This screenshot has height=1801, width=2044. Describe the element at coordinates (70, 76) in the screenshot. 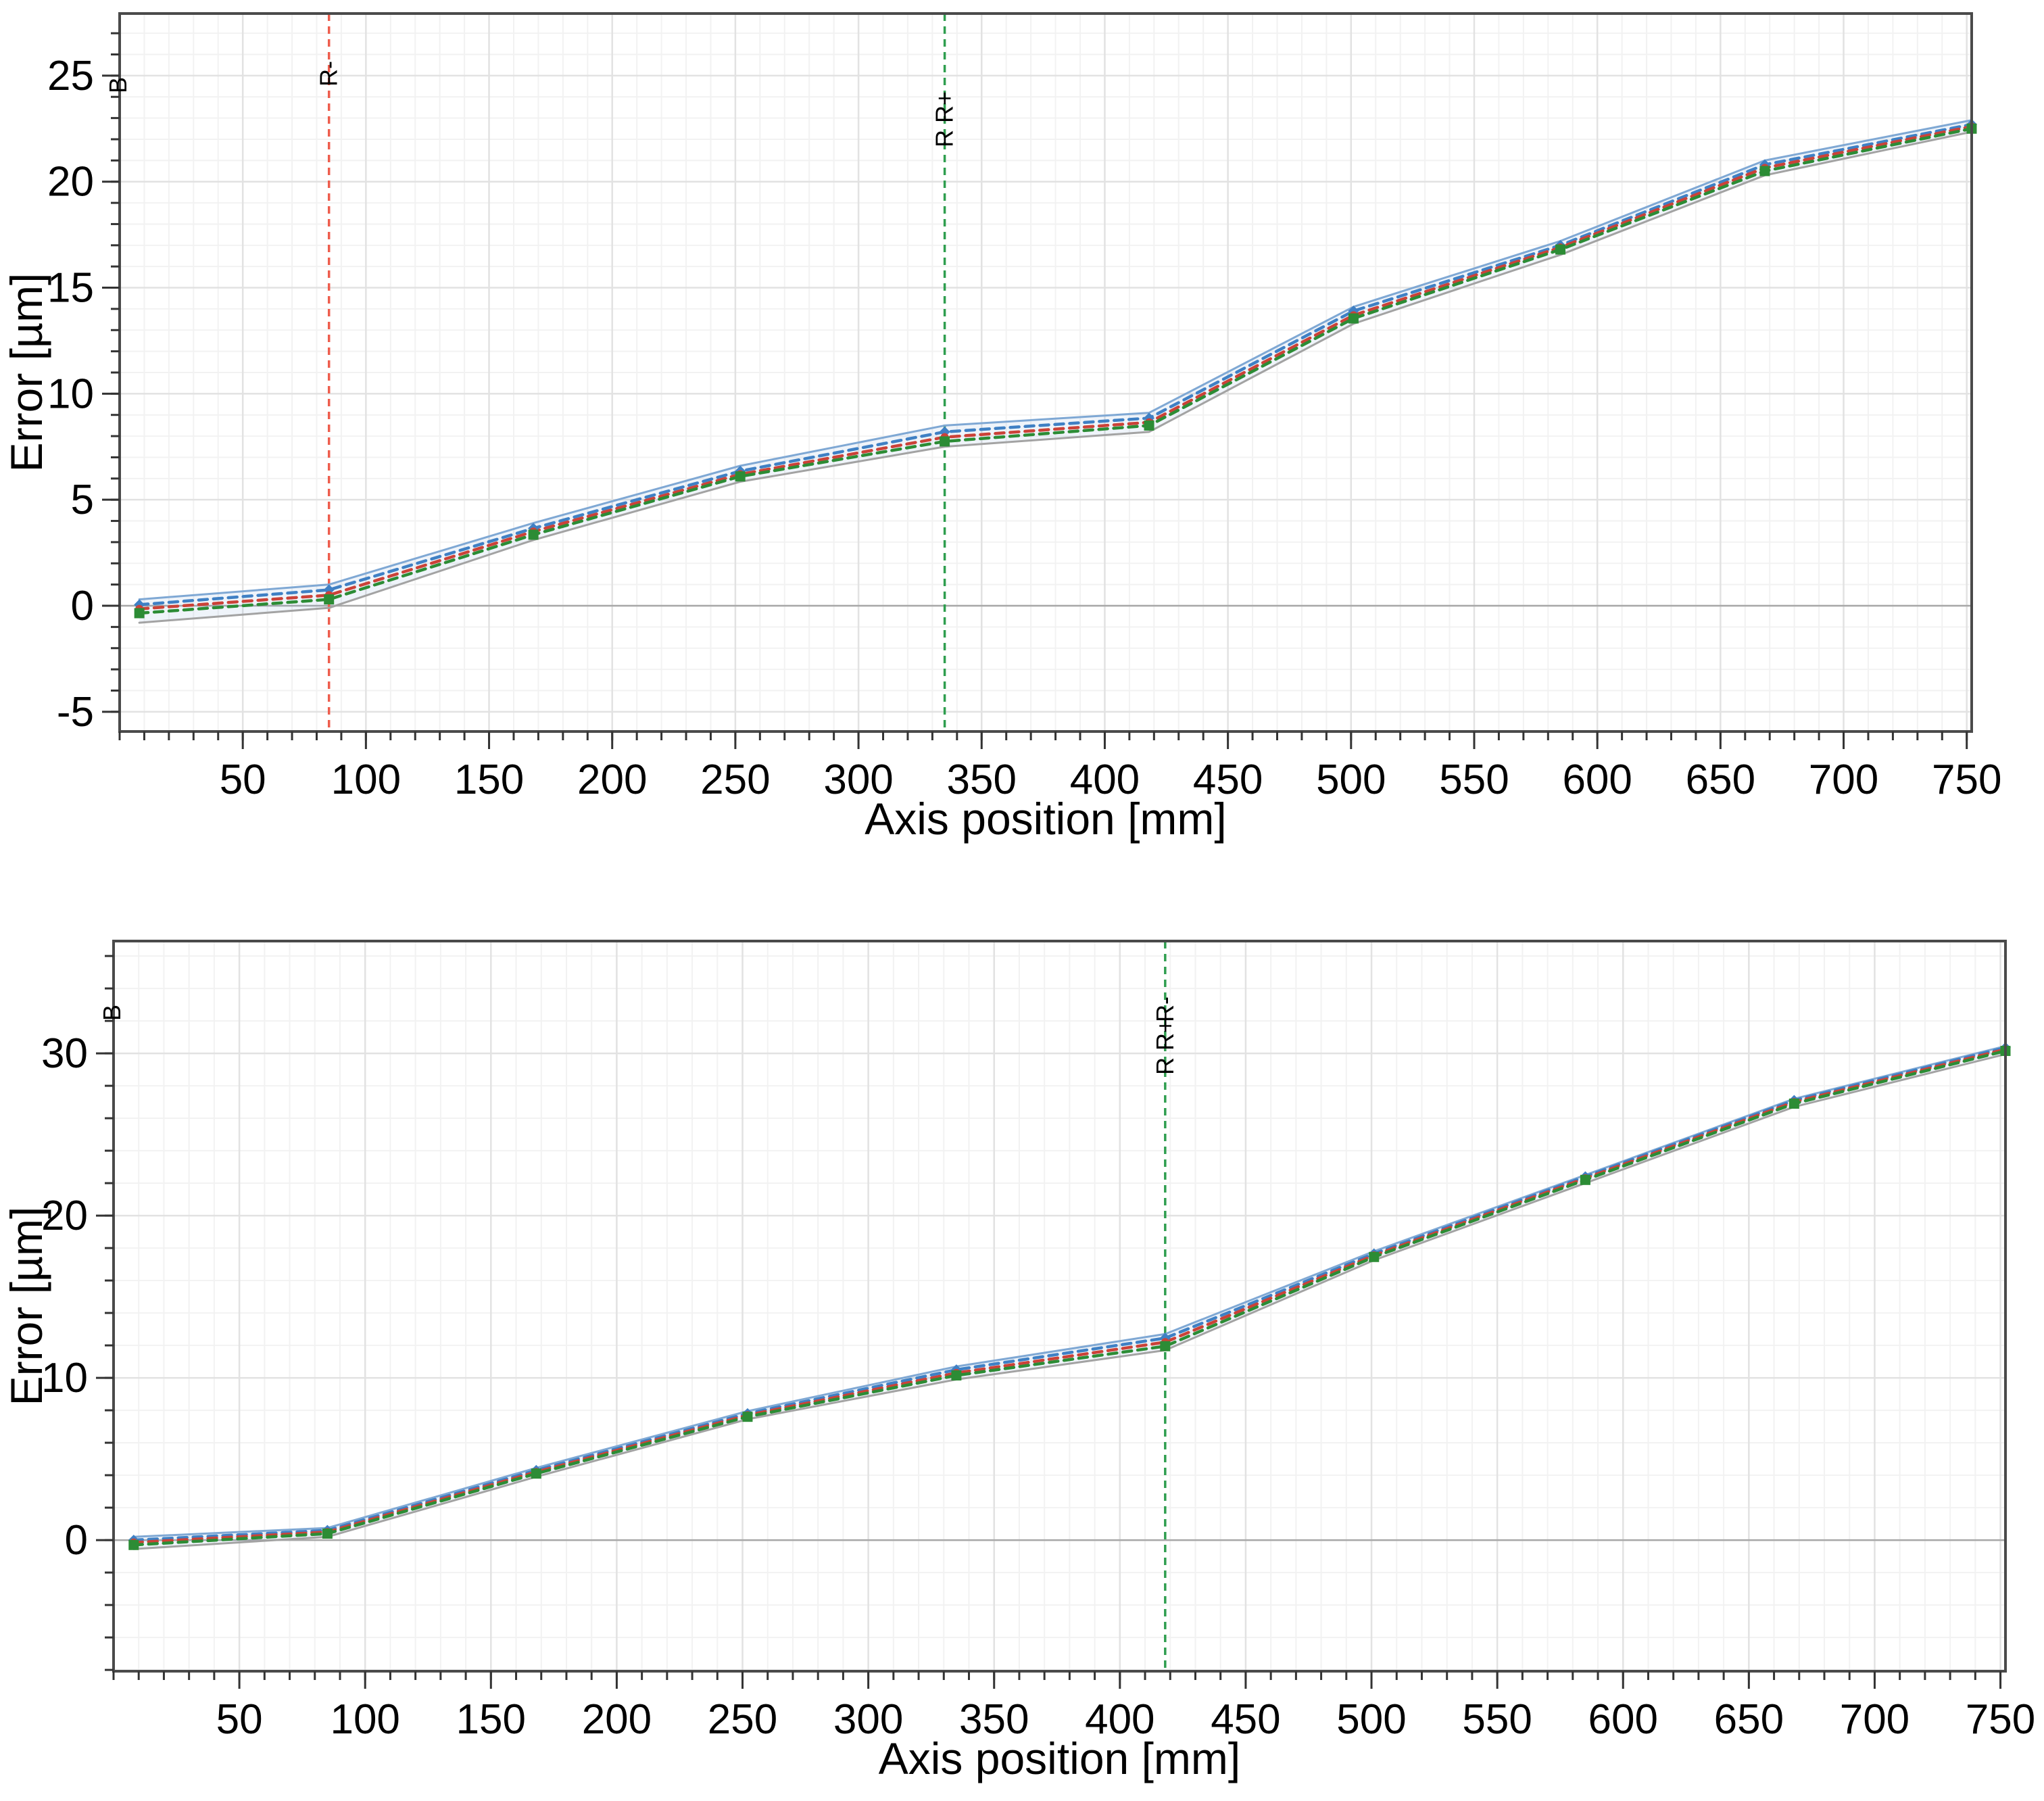

I see `y-tick-label: 25` at that location.